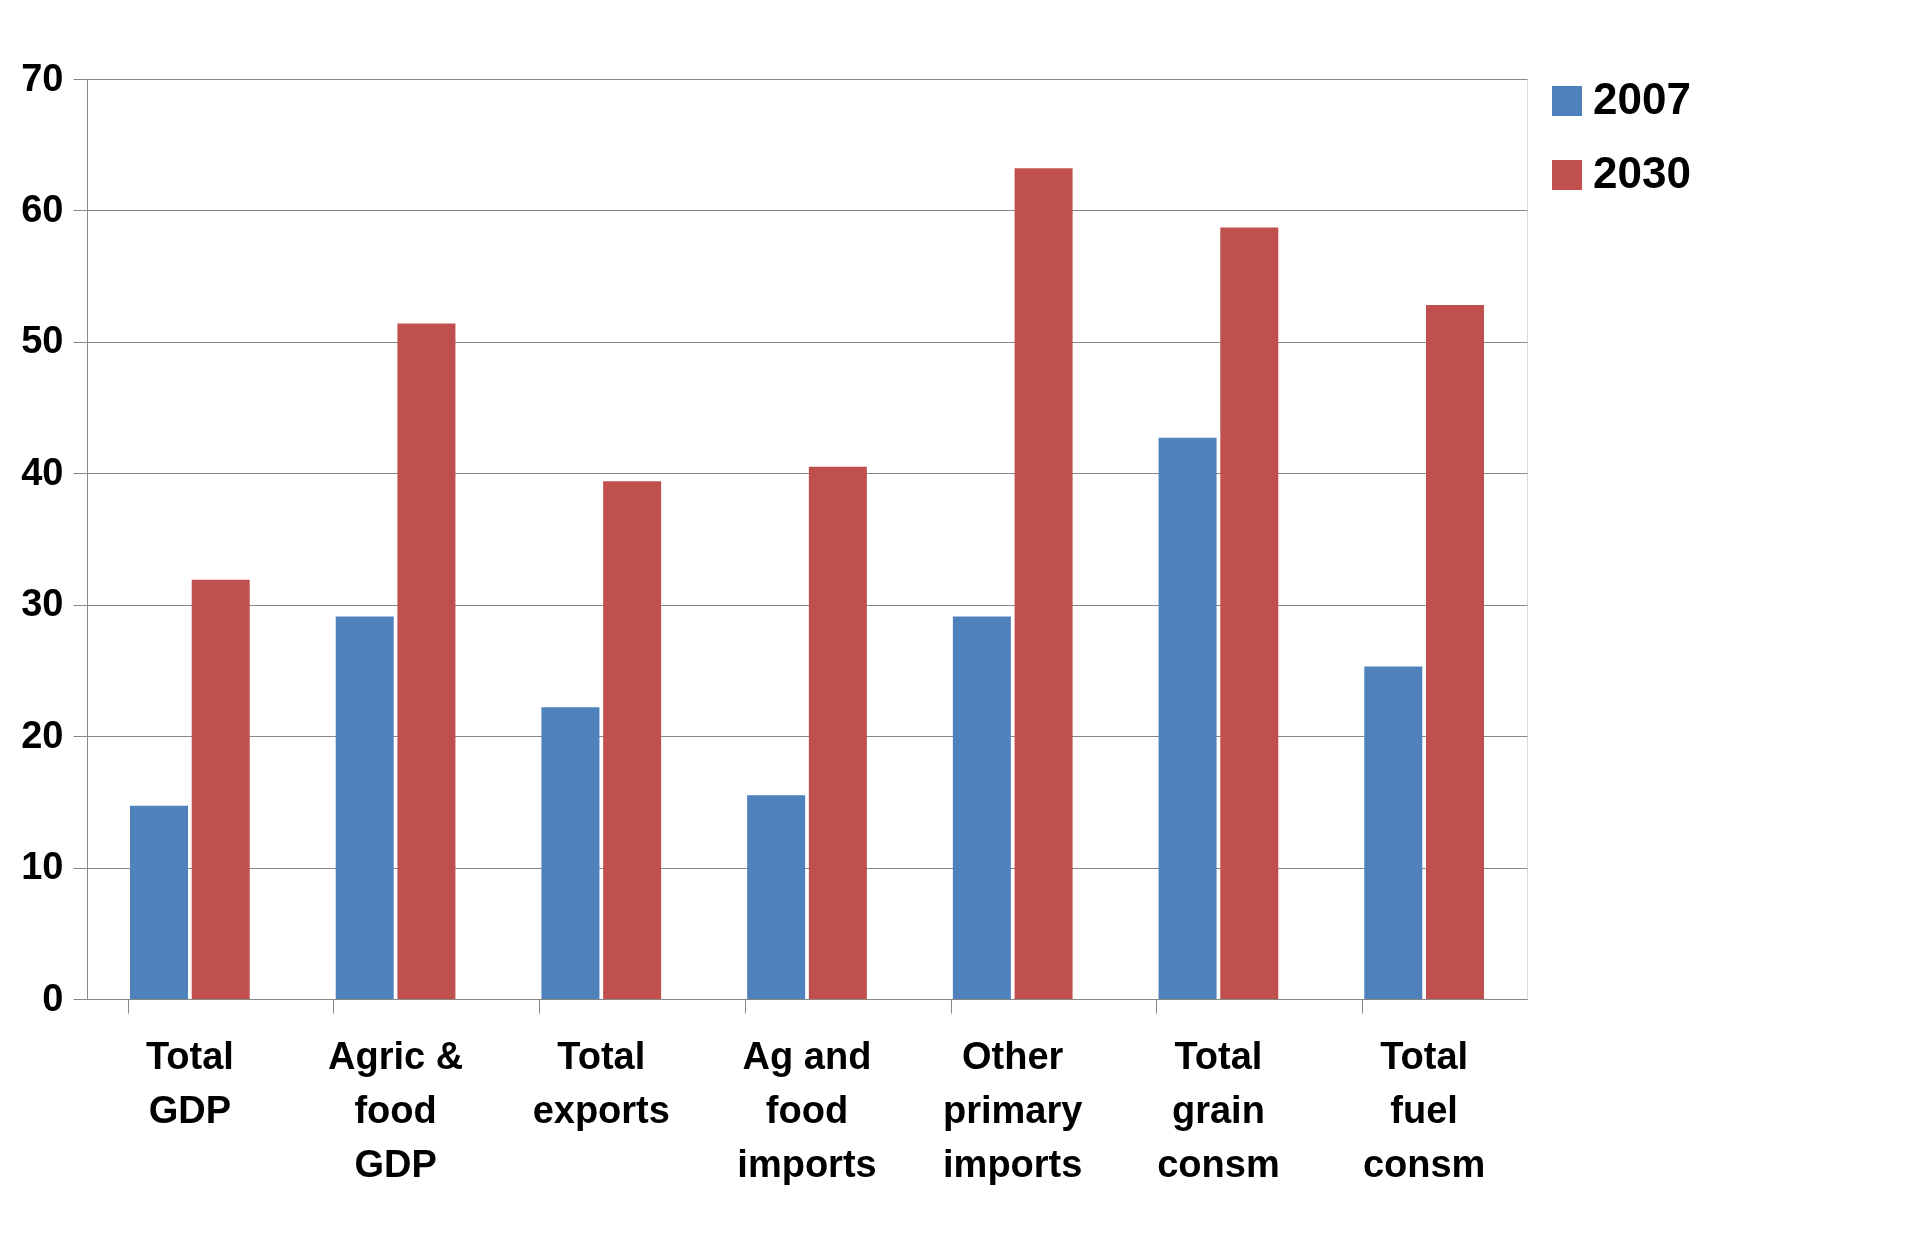  I want to click on y-tick-label: 10, so click(42, 866).